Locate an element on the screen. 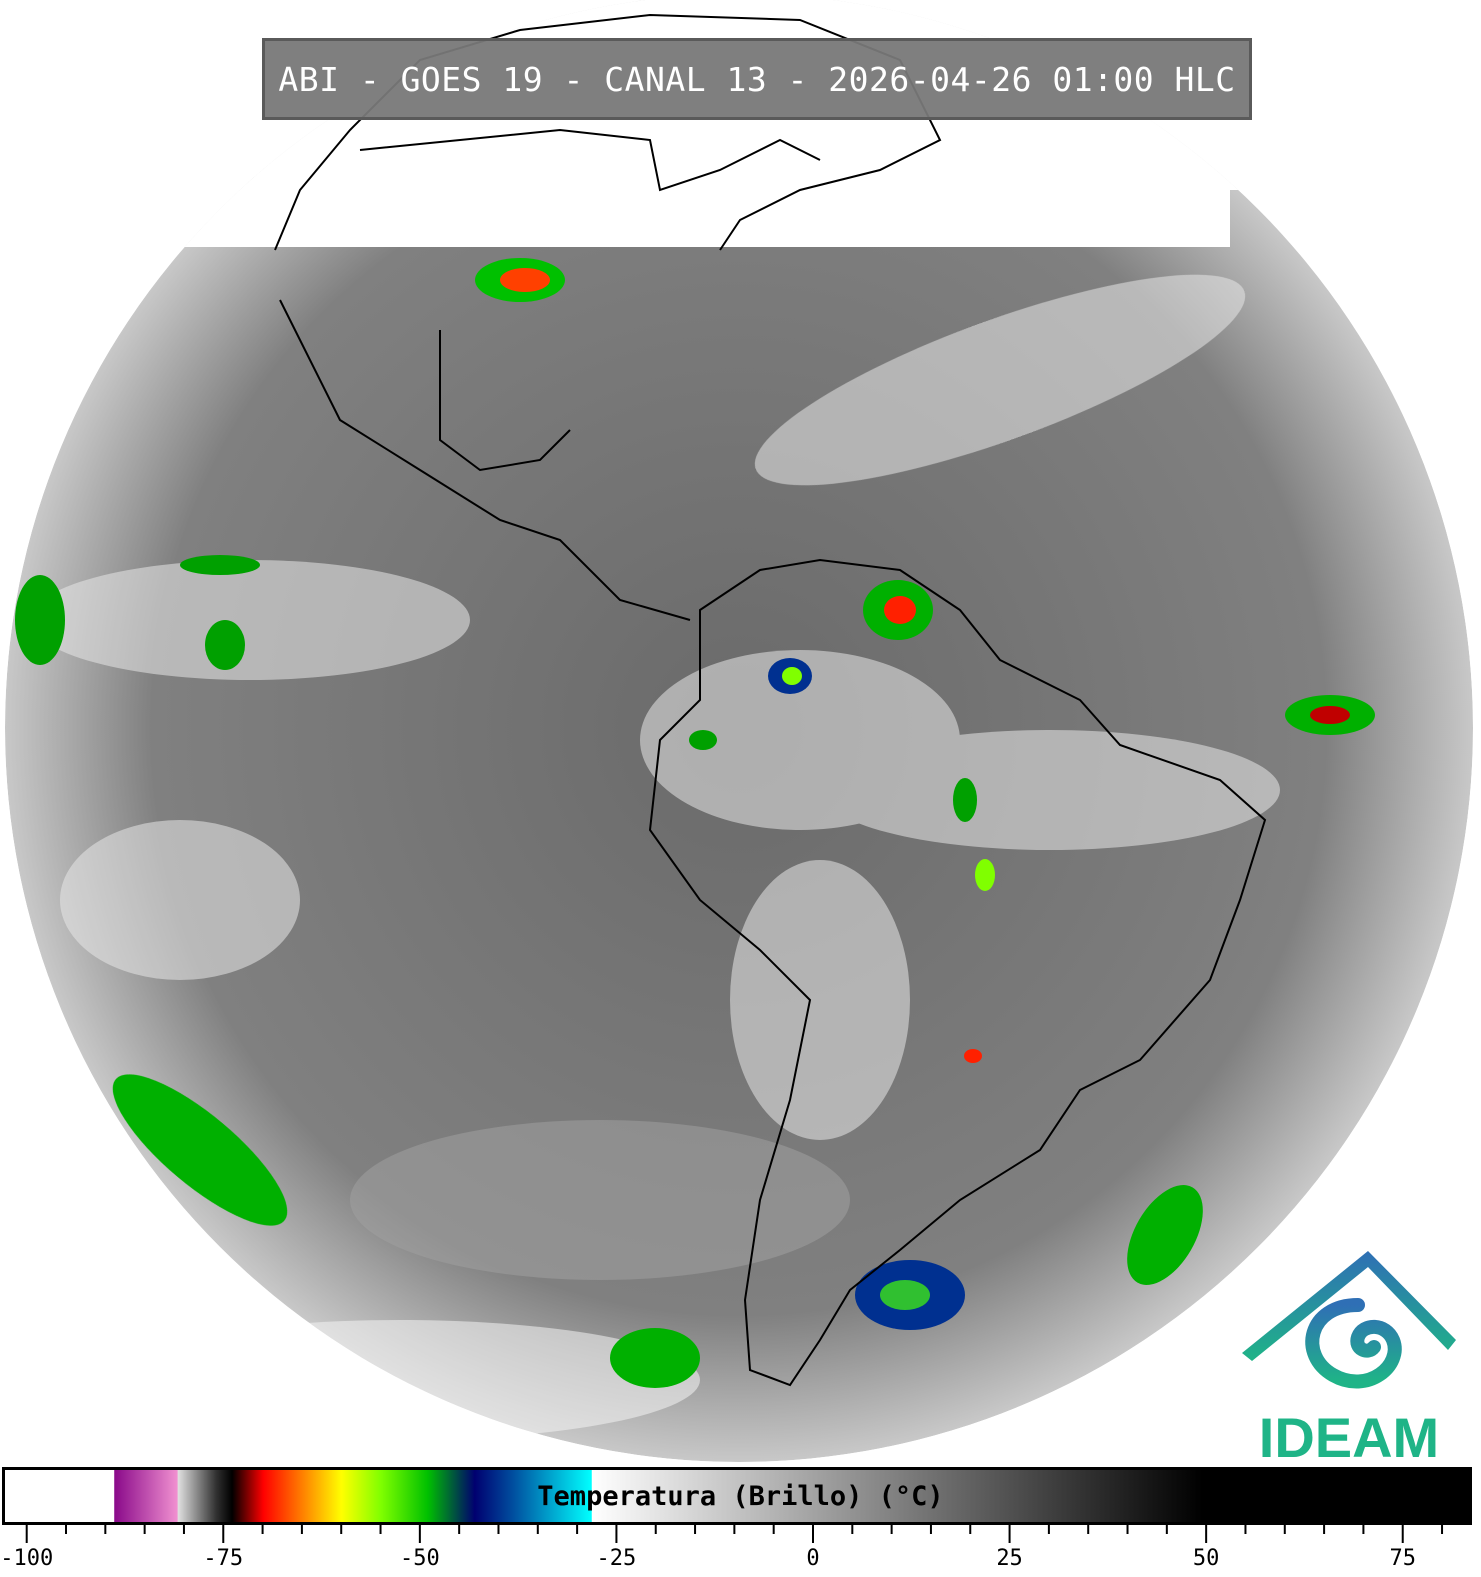 The height and width of the screenshot is (1577, 1481). ideam-logo-icon is located at coordinates (1349, 1320).